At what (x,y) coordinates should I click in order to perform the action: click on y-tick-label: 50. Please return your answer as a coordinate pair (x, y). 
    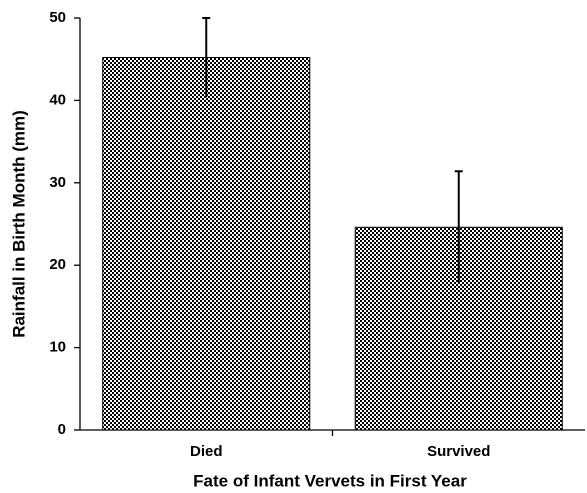
    Looking at the image, I should click on (57, 17).